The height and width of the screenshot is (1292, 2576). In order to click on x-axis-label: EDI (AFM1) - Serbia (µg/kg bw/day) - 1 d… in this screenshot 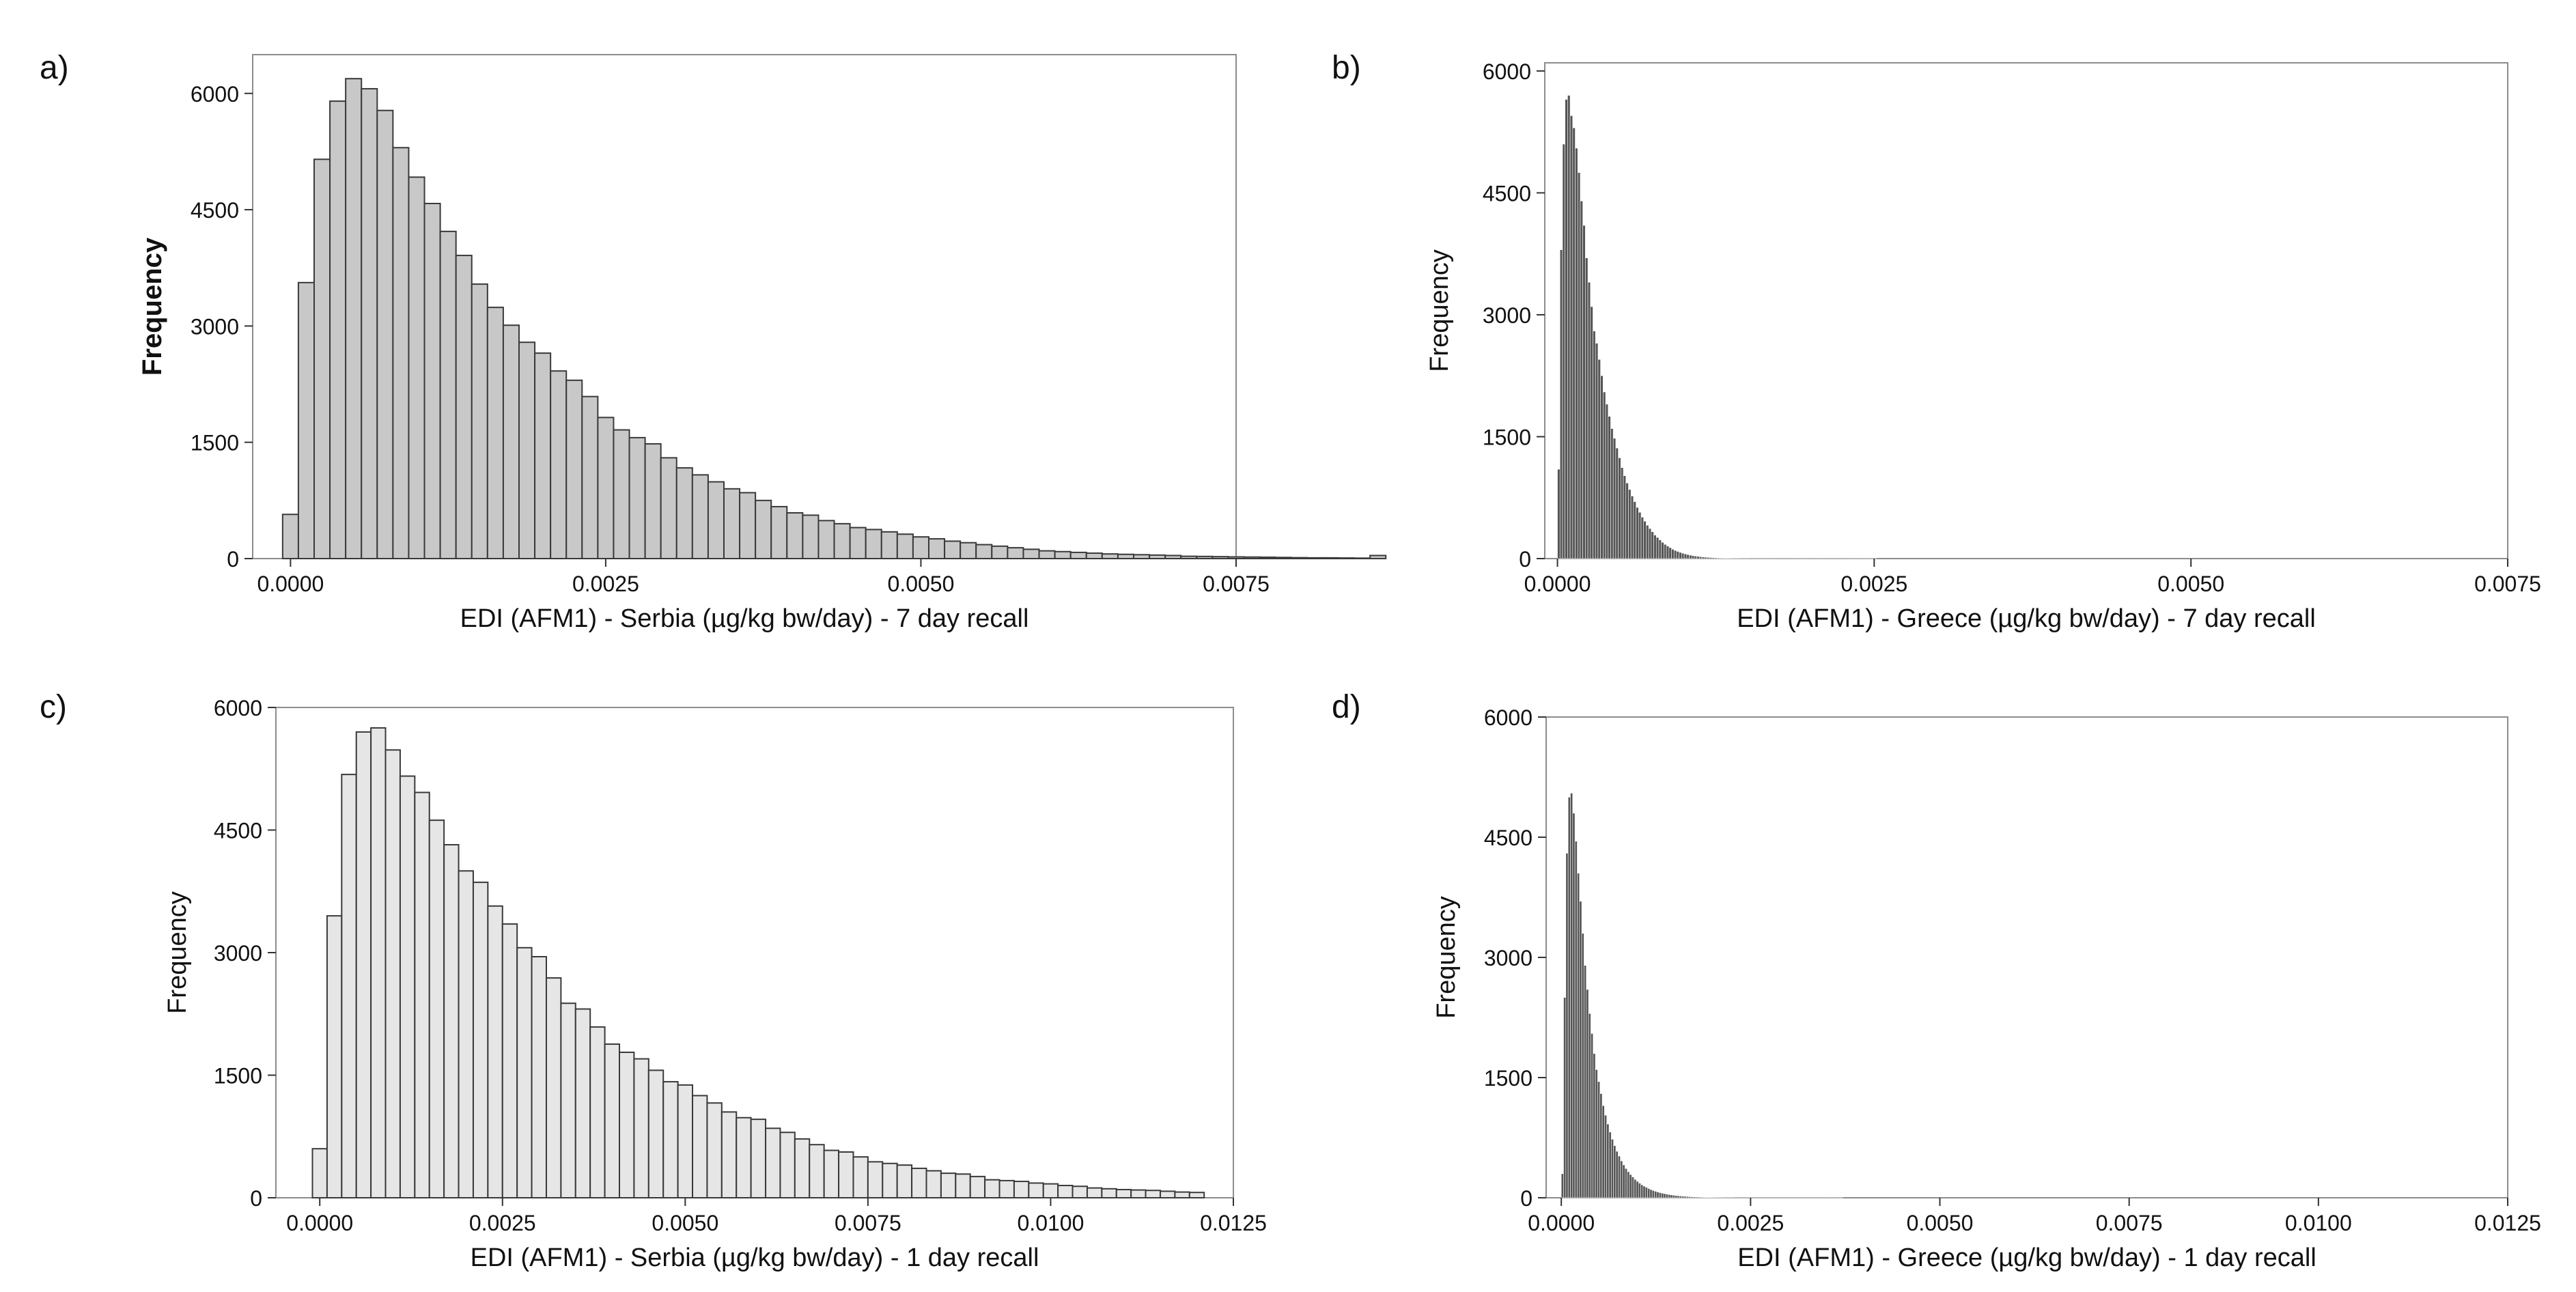, I will do `click(755, 1258)`.